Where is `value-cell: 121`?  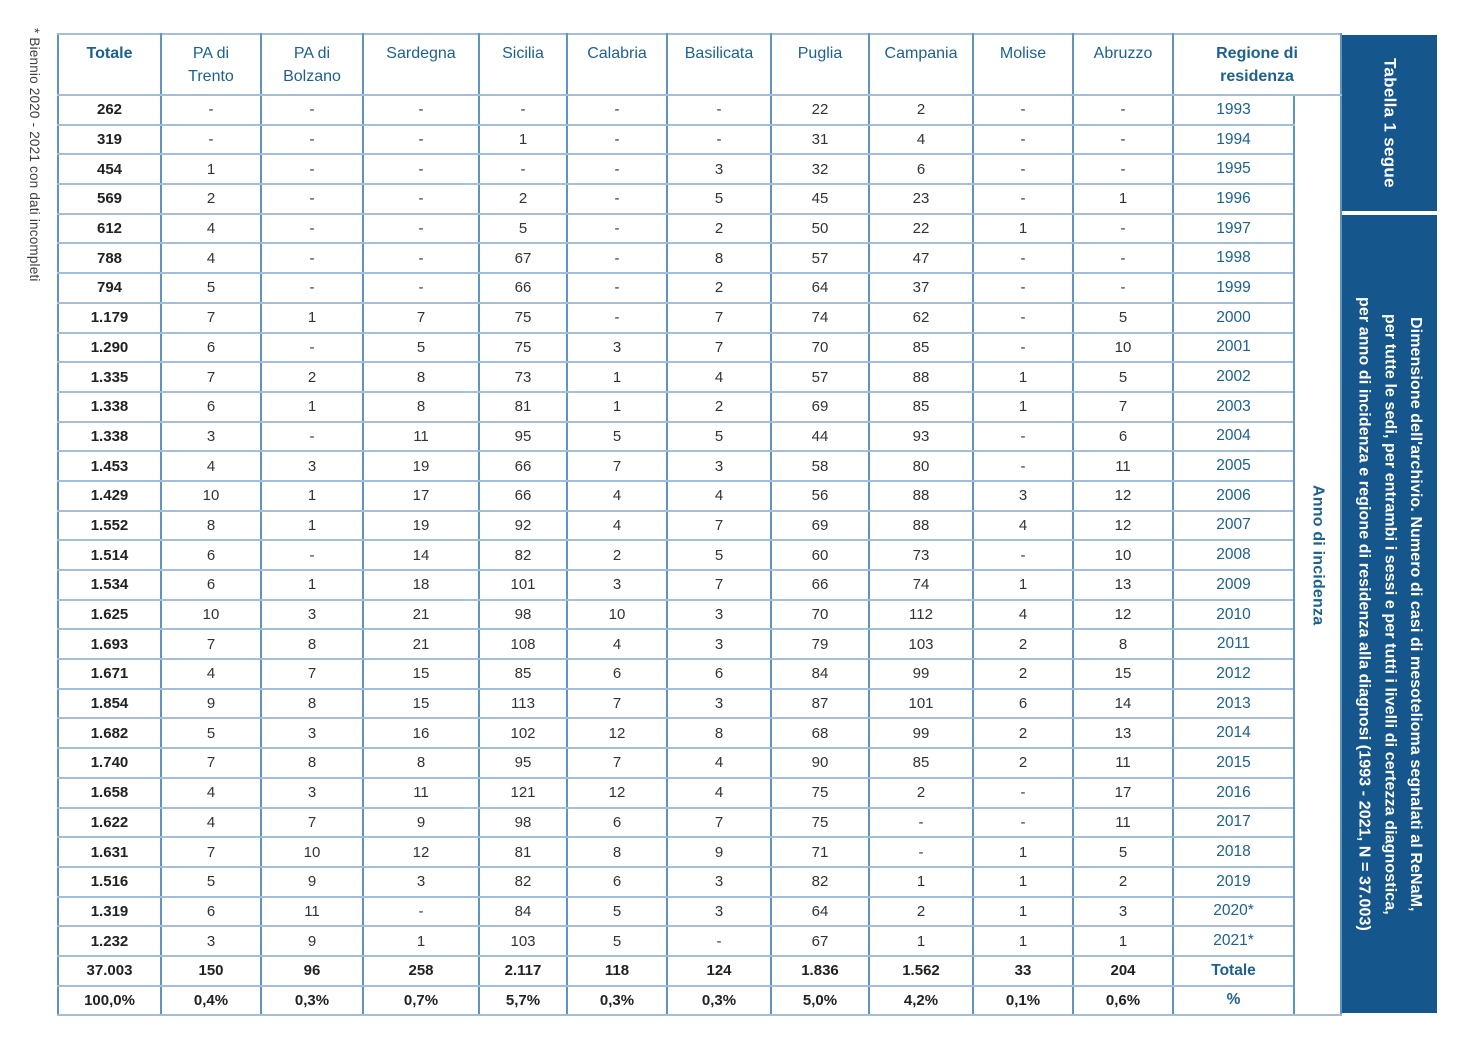
value-cell: 121 is located at coordinates (523, 792).